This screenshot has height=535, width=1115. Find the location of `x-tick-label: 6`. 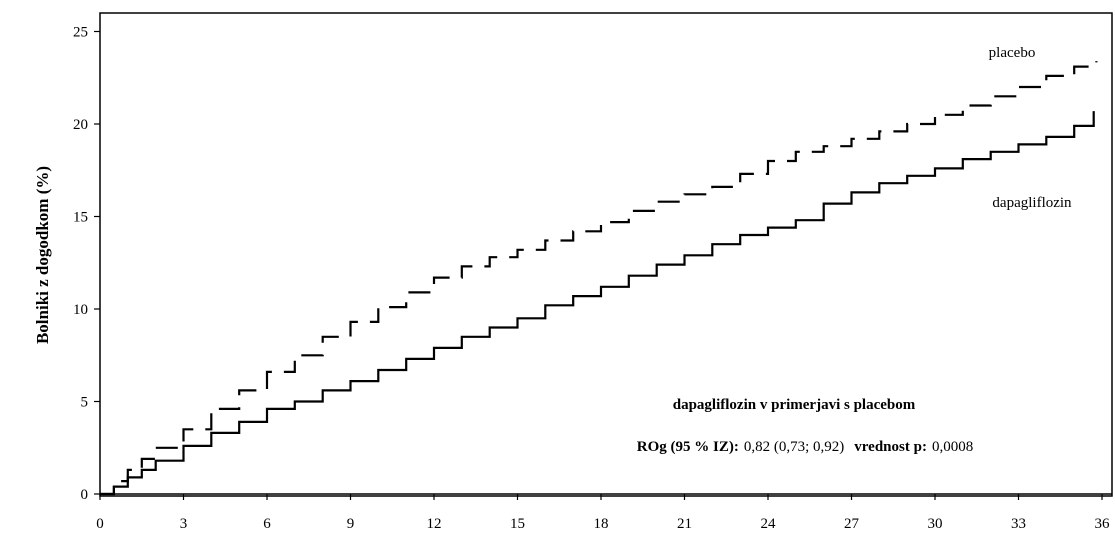

x-tick-label: 6 is located at coordinates (267, 524).